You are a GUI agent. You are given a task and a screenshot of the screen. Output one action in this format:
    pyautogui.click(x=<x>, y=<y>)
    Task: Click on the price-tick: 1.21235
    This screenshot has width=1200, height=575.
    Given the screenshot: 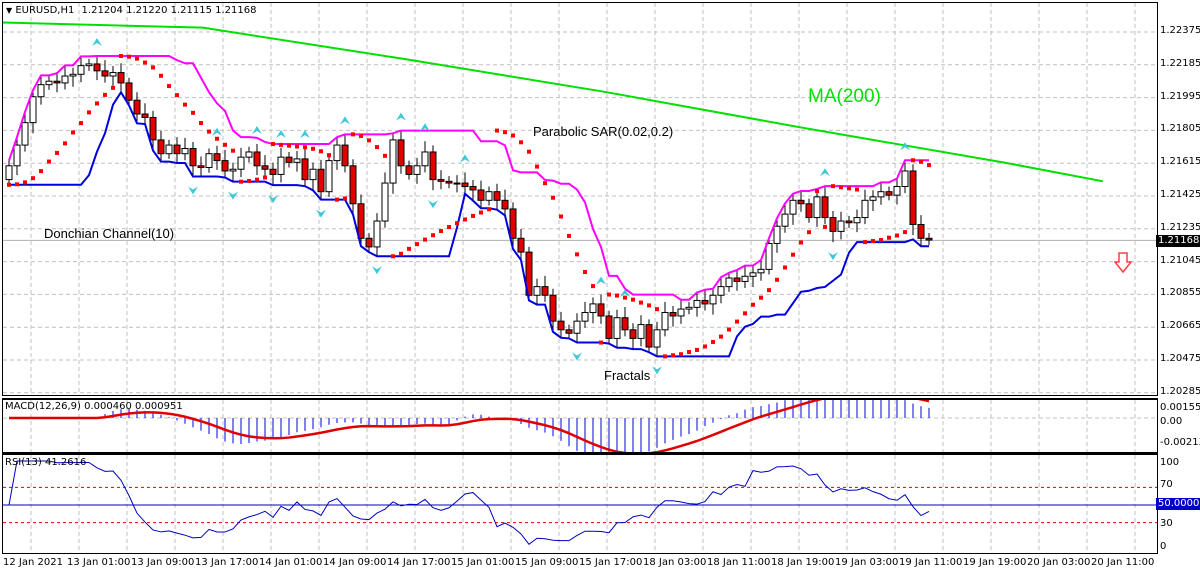 What is the action you would take?
    pyautogui.click(x=1180, y=227)
    